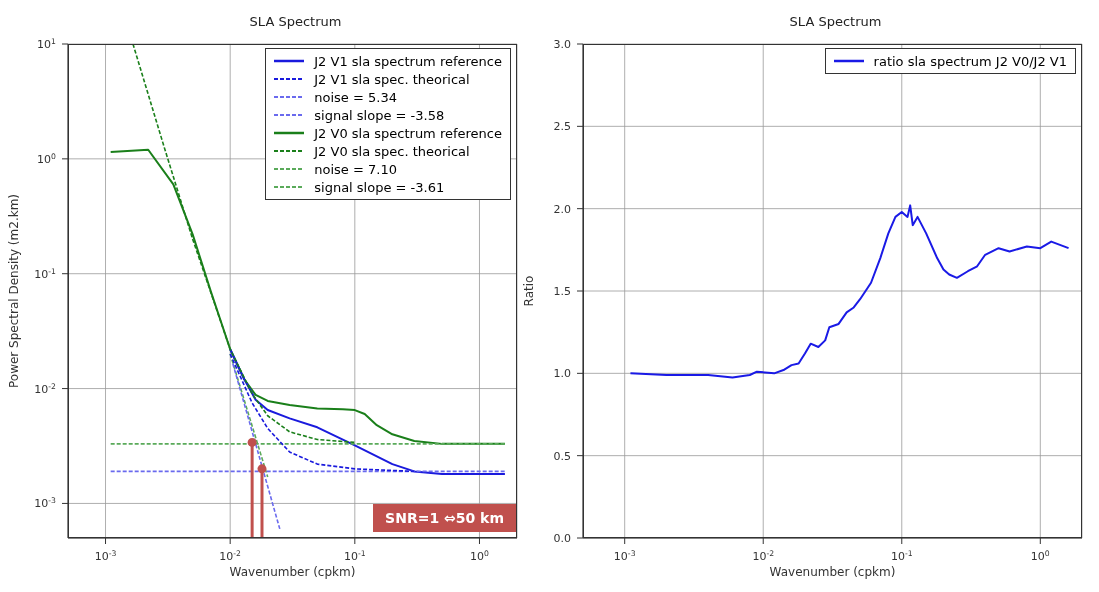 The height and width of the screenshot is (592, 1099). What do you see at coordinates (408, 133) in the screenshot?
I see `legend-label: J2 V0 sla spectrum reference` at bounding box center [408, 133].